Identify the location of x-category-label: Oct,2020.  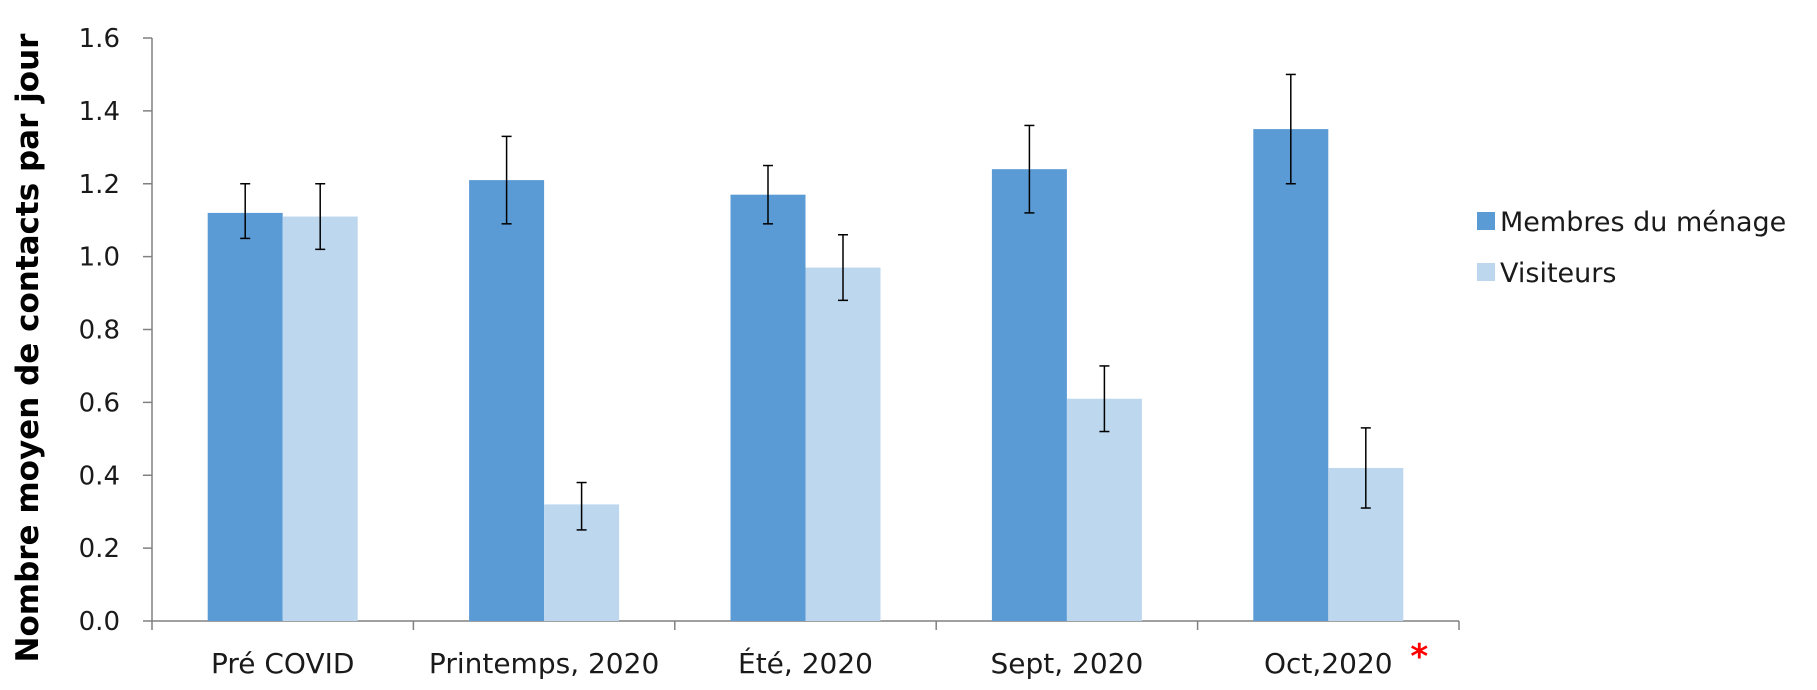
(1328, 663).